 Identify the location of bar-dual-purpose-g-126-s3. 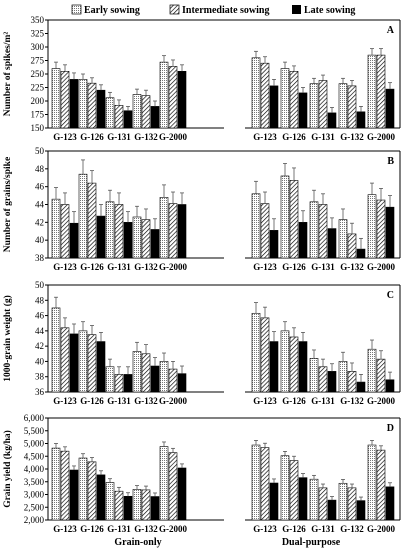
(303, 110).